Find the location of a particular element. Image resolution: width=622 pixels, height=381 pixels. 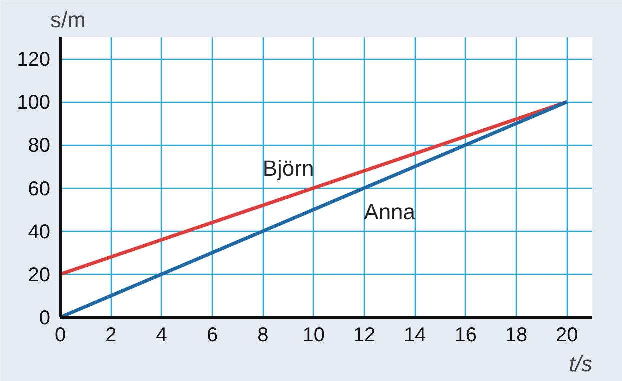

x-tick-label: 6 is located at coordinates (212, 335).